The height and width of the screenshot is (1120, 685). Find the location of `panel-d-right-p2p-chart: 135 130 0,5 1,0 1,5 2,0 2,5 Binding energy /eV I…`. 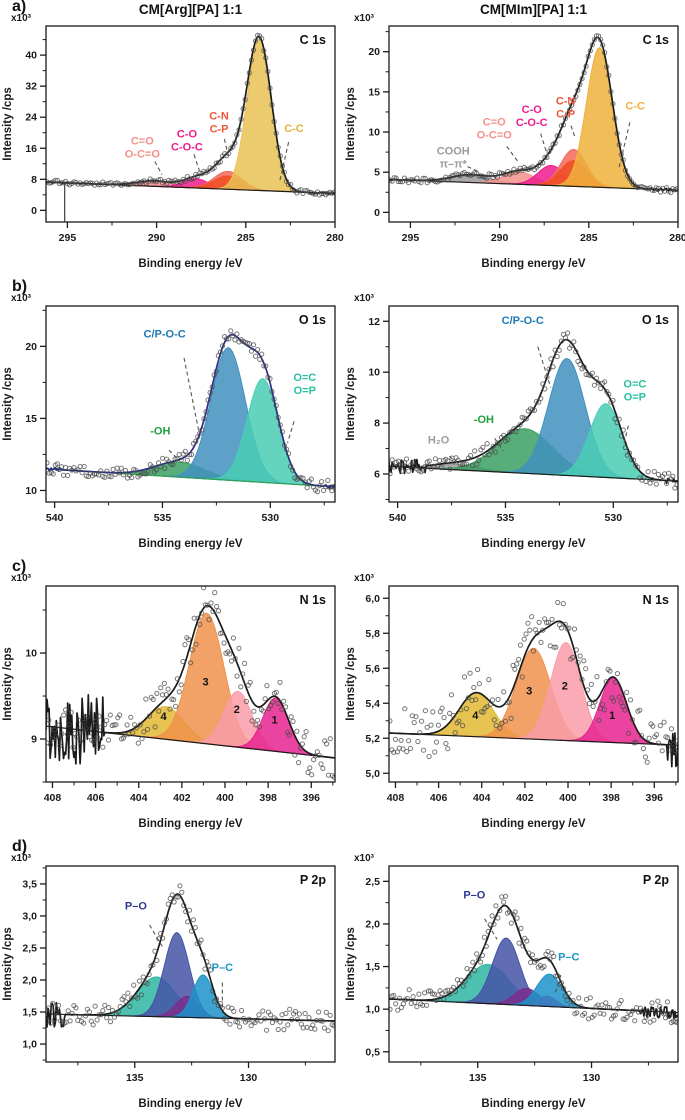

panel-d-right-p2p-chart: 135 130 0,5 1,0 1,5 2,0 2,5 Binding energy /eV I… is located at coordinates (512, 981).